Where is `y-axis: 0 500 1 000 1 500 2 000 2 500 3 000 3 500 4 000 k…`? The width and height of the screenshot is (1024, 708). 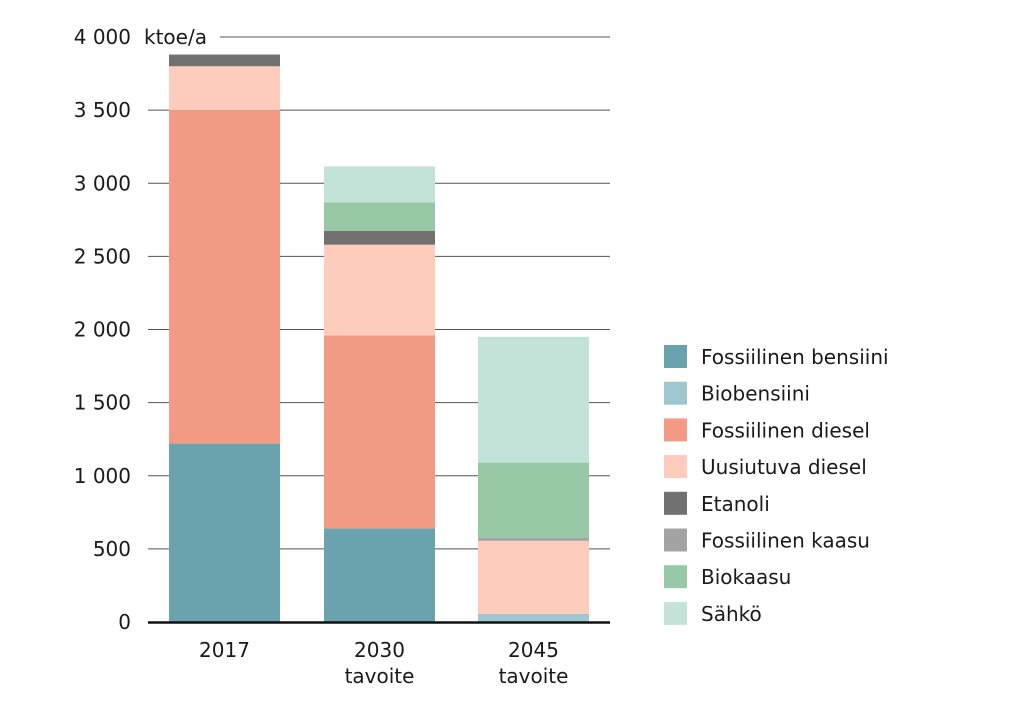 y-axis: 0 500 1 000 1 500 2 000 2 500 3 000 3 500 4 000 k… is located at coordinates (140, 329).